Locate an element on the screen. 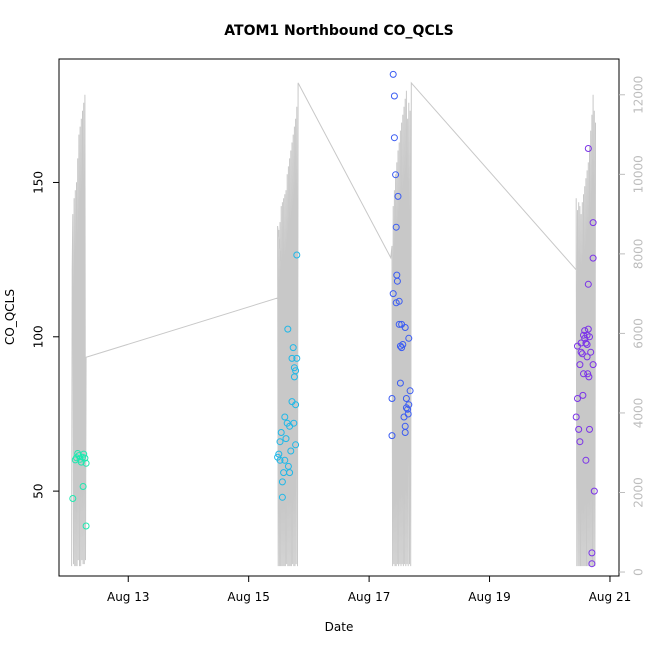  y2-tick-label: 0 is located at coordinates (639, 572).